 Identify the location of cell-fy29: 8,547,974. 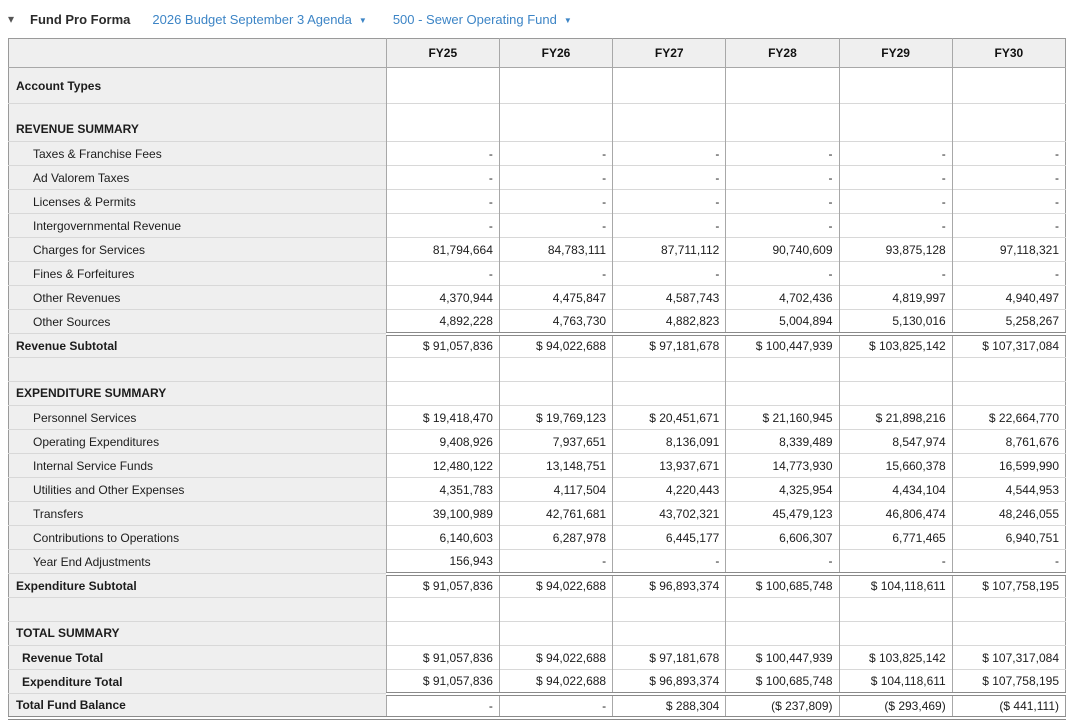
(895, 441).